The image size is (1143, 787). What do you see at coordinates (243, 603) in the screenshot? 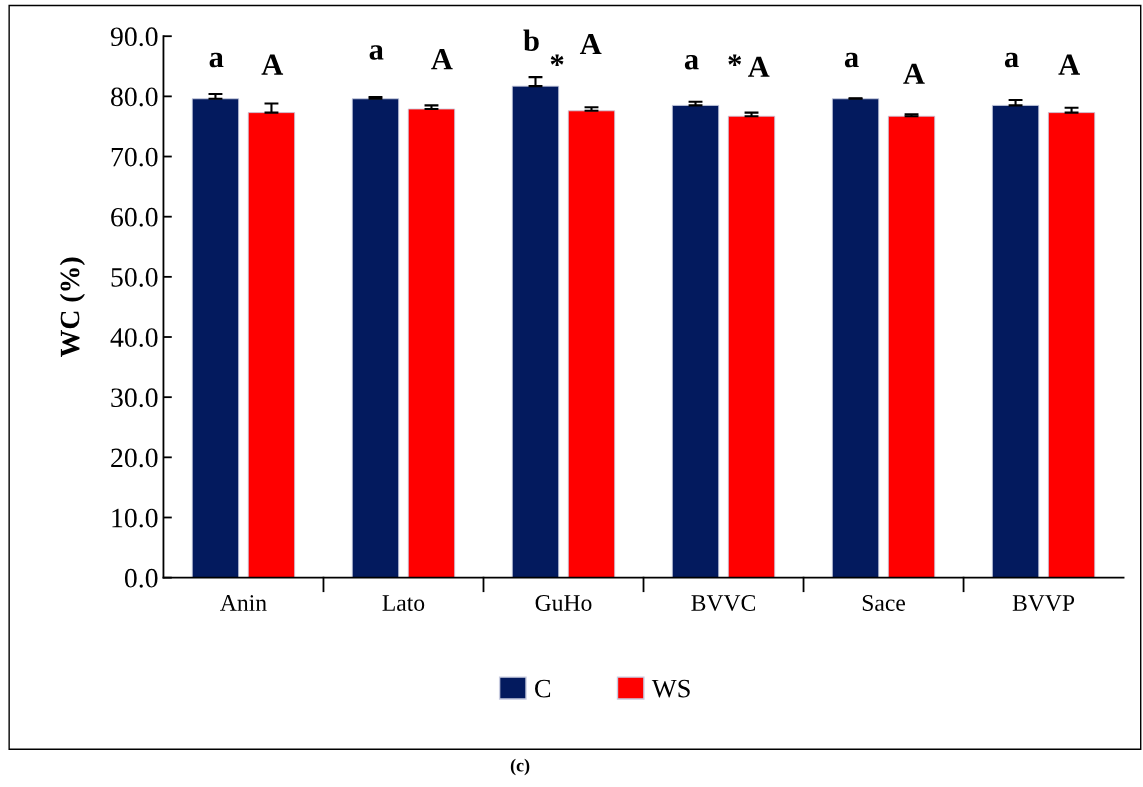
I see `x-tick-label: Anin` at bounding box center [243, 603].